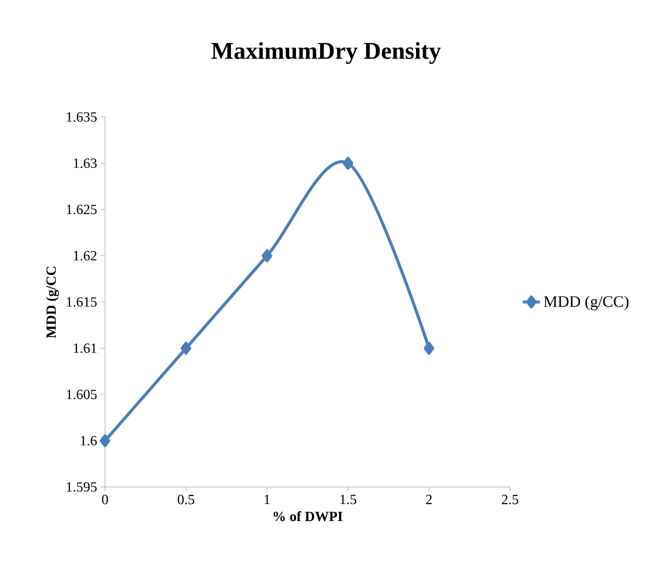  Describe the element at coordinates (85, 348) in the screenshot. I see `y-tick-label: 1.61` at that location.